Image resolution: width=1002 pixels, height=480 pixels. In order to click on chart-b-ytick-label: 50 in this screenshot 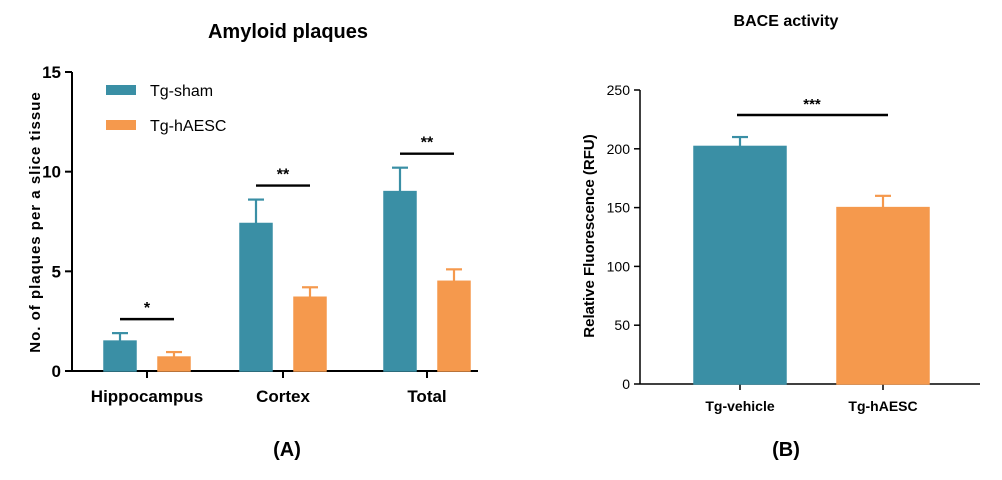, I will do `click(622, 325)`.